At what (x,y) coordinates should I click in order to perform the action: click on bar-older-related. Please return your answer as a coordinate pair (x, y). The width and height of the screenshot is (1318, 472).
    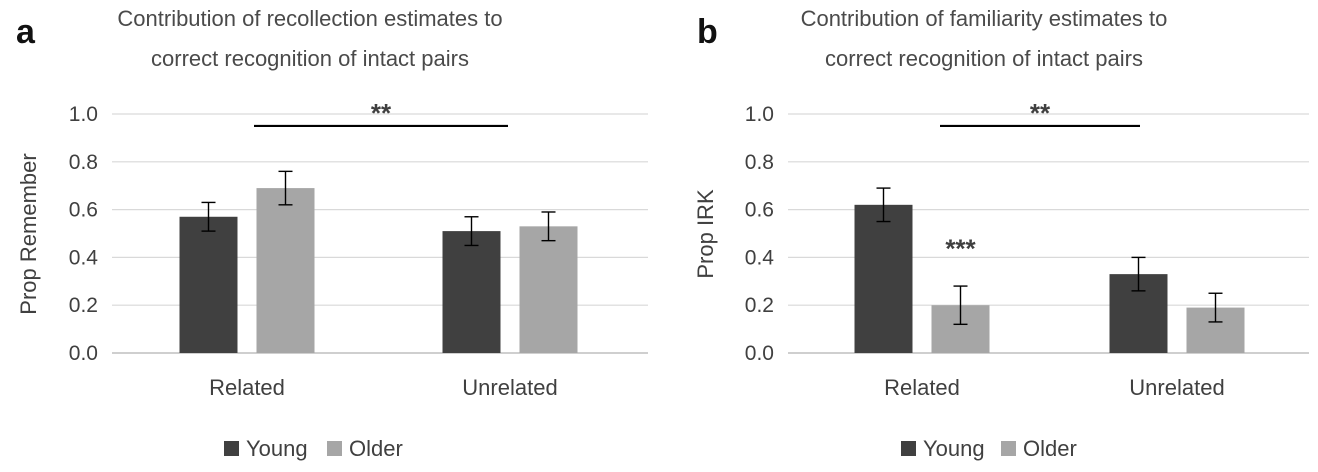
    Looking at the image, I should click on (285, 270).